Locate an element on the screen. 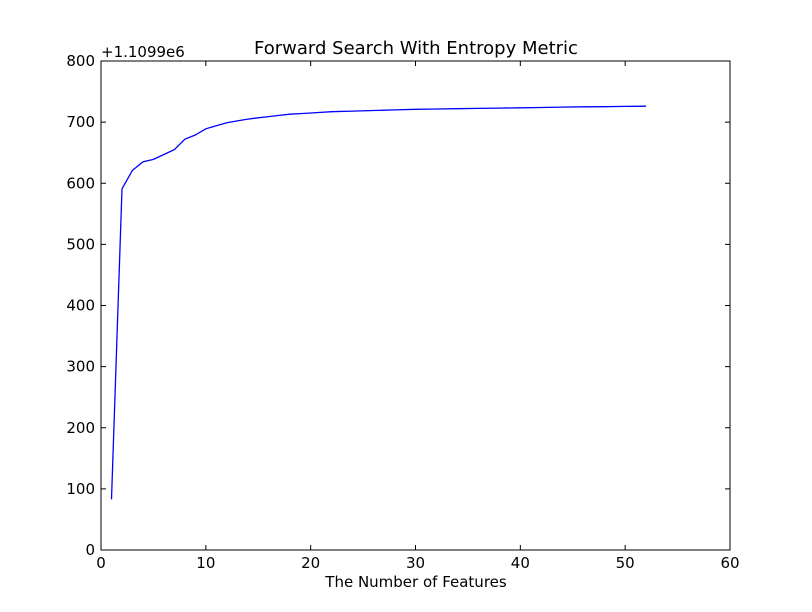 The height and width of the screenshot is (612, 812). x-tick-label: 20 is located at coordinates (310, 563).